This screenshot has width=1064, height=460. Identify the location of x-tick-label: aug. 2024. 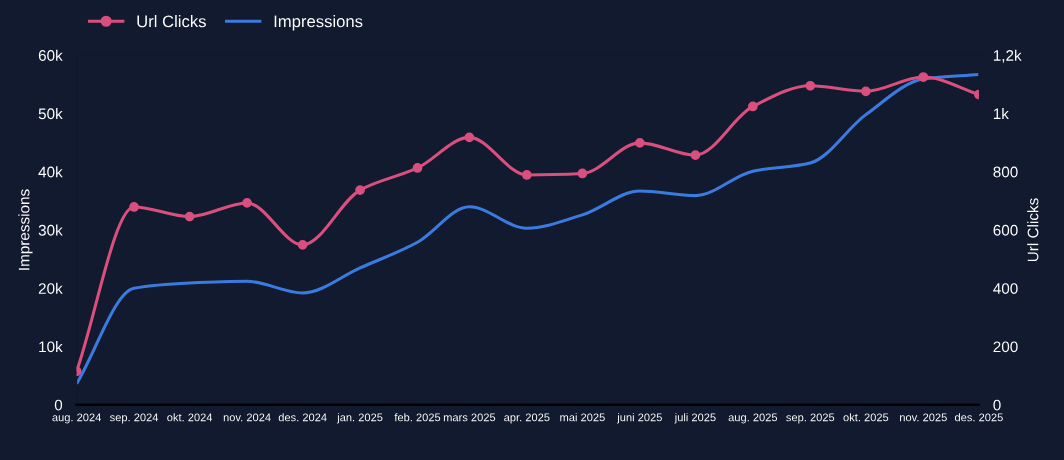
(76, 418).